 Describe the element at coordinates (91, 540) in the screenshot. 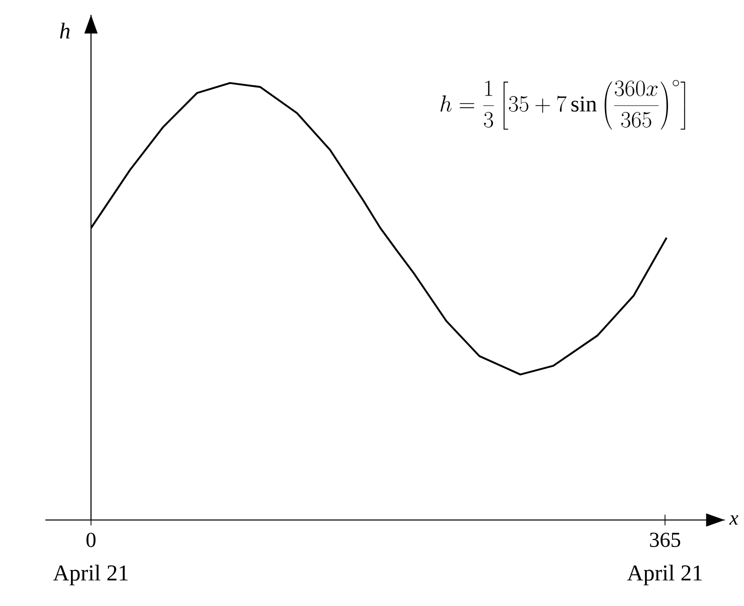

I see `x-tick-label: 0` at that location.